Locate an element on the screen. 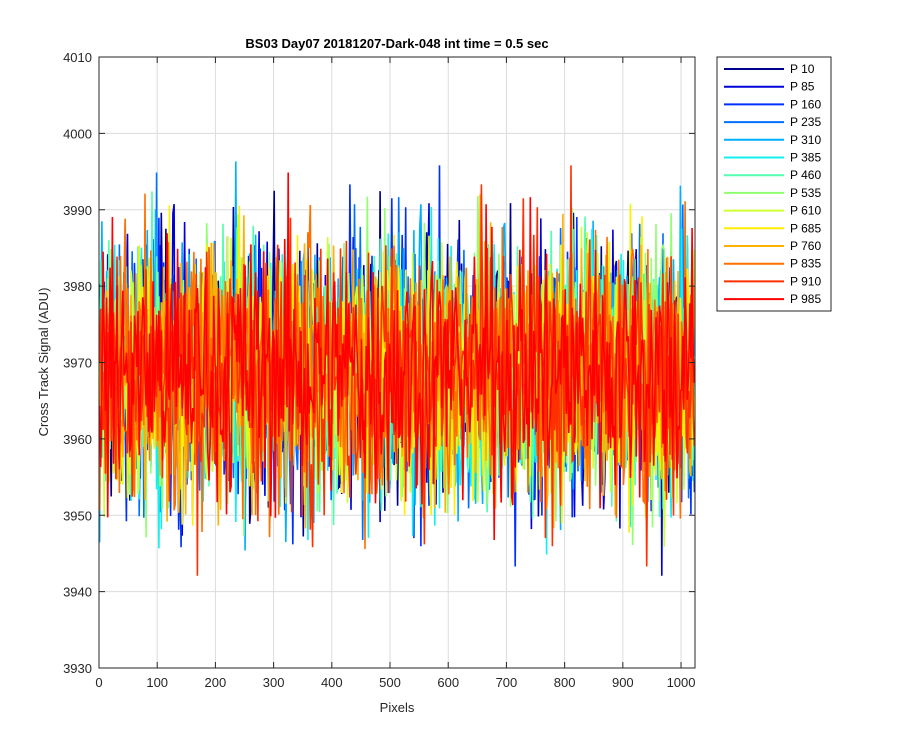  x-tick-label: 600 is located at coordinates (448, 682).